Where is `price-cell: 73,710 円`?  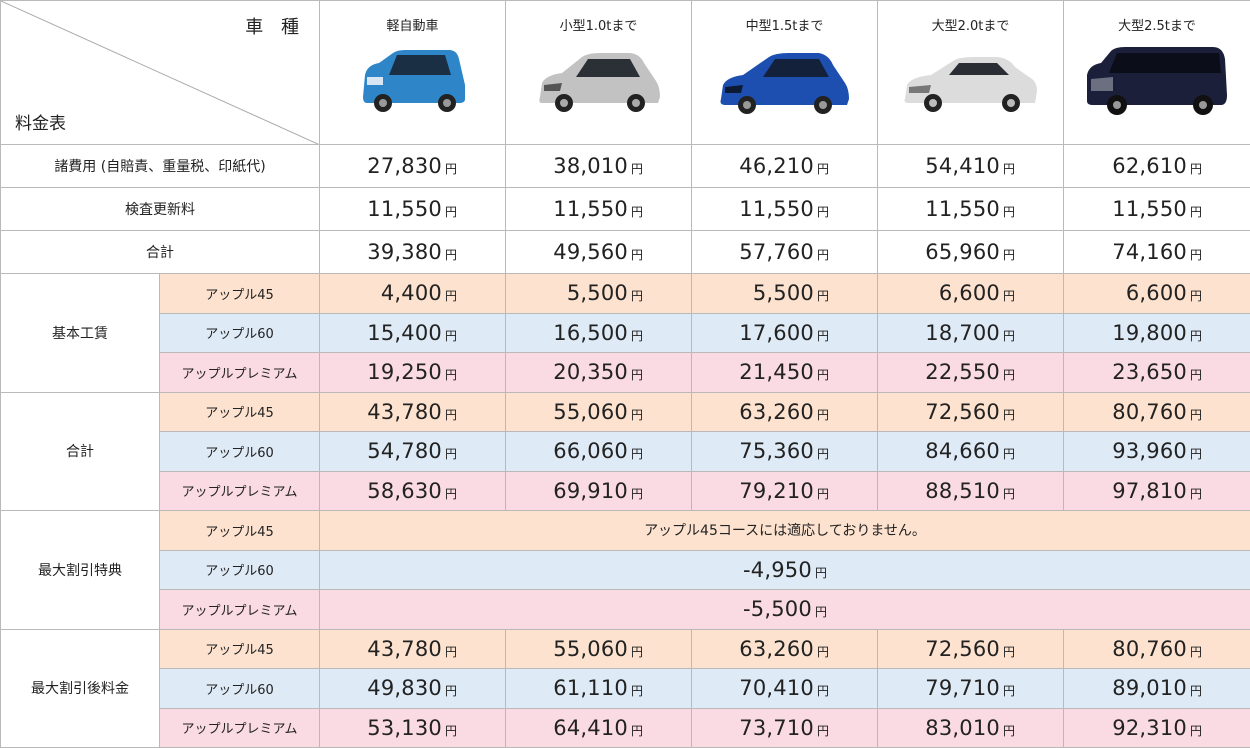 price-cell: 73,710 円 is located at coordinates (784, 727).